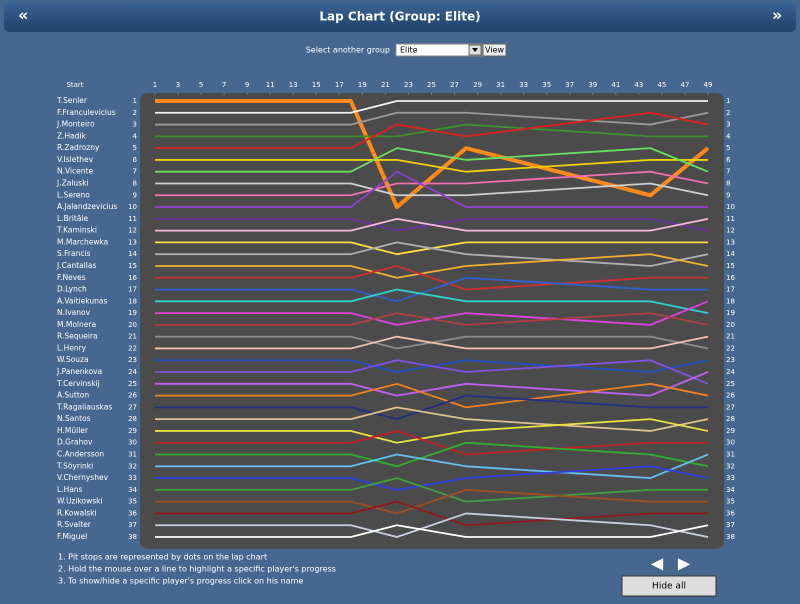  I want to click on position-label-left: 22, so click(132, 348).